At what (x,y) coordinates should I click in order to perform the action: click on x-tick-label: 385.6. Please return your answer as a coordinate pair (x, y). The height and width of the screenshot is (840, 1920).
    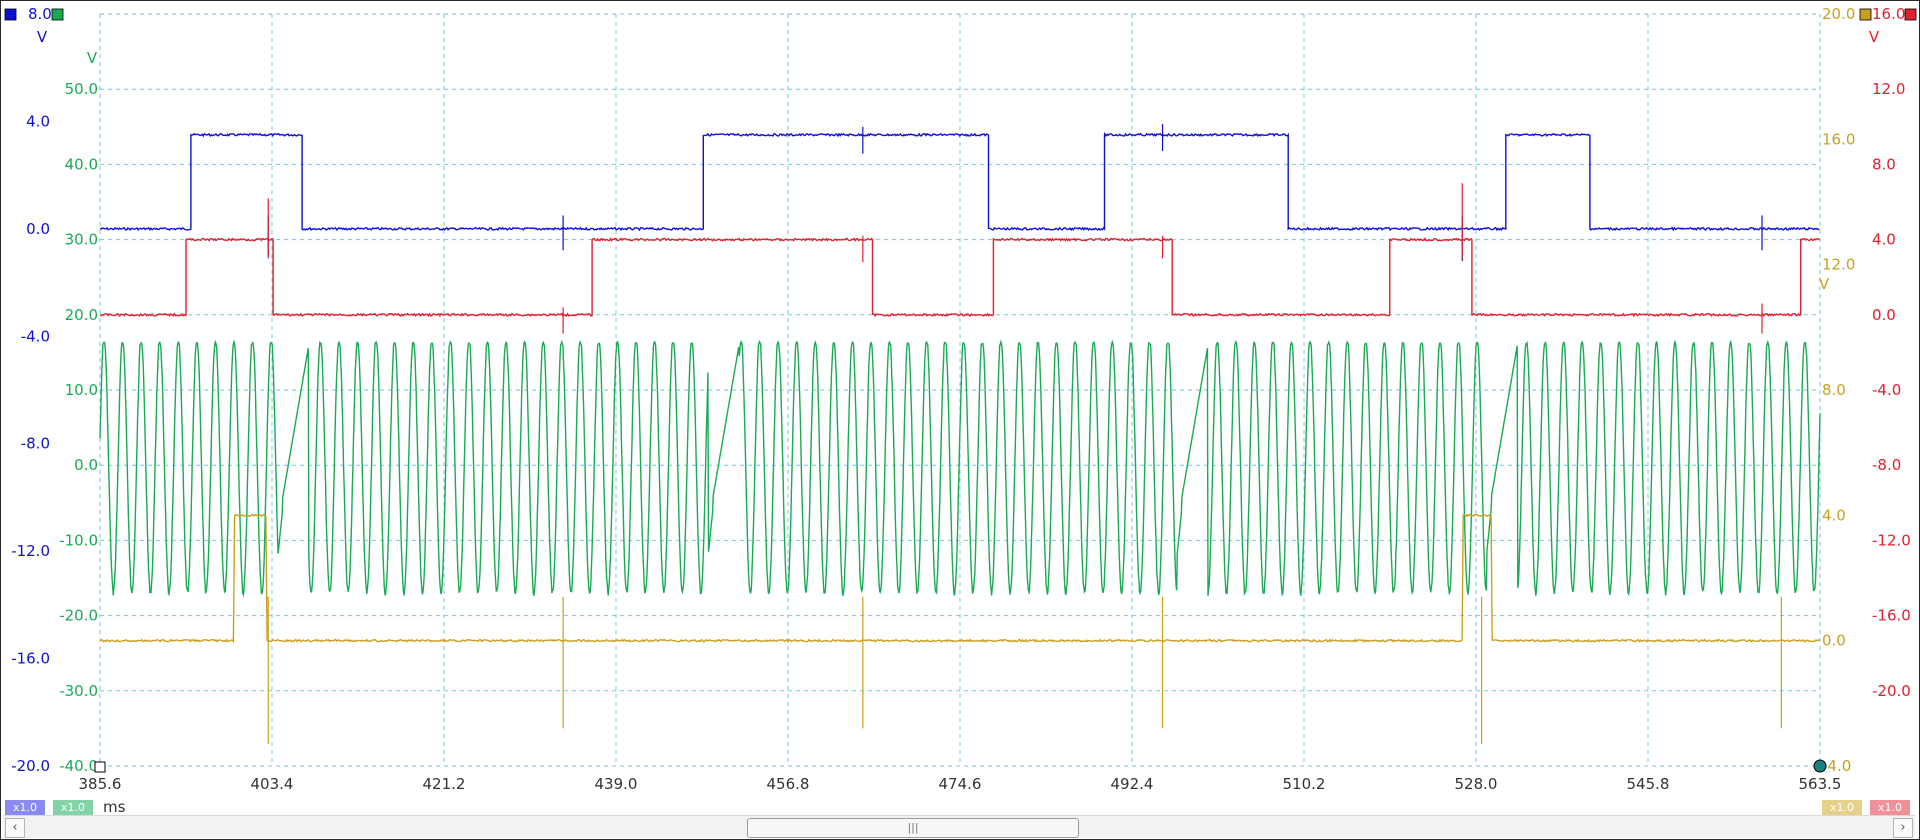
    Looking at the image, I should click on (100, 784).